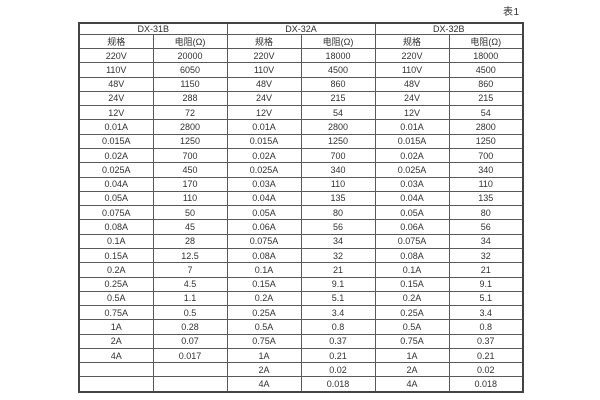 The image size is (600, 400). What do you see at coordinates (116, 341) in the screenshot?
I see `spec-cell: 2A` at bounding box center [116, 341].